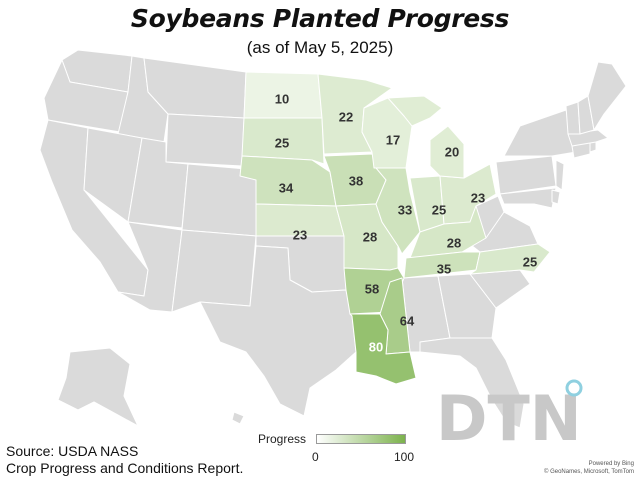 This screenshot has width=640, height=480. Describe the element at coordinates (300, 235) in the screenshot. I see `label-ks: 23` at that location.